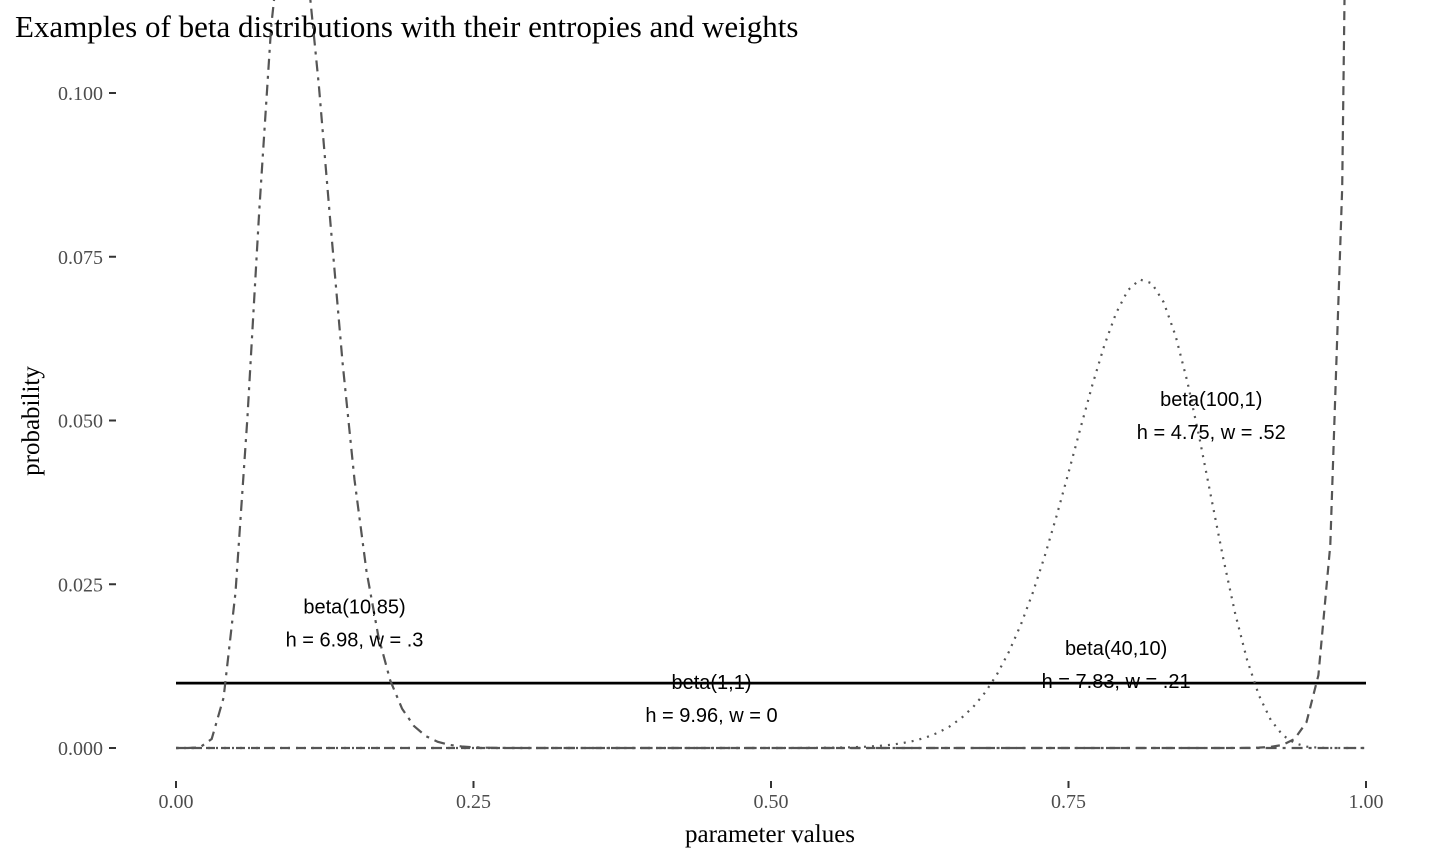  Describe the element at coordinates (355, 624) in the screenshot. I see `annotation-label: beta(10,85) h = 6.98, w = .3` at that location.